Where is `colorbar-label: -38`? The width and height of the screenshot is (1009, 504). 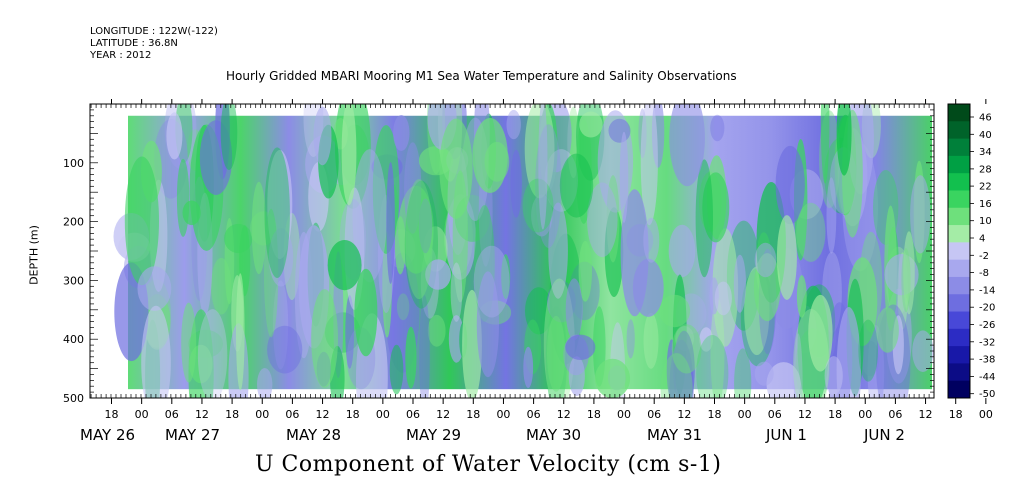 colorbar-label: -38 is located at coordinates (987, 360).